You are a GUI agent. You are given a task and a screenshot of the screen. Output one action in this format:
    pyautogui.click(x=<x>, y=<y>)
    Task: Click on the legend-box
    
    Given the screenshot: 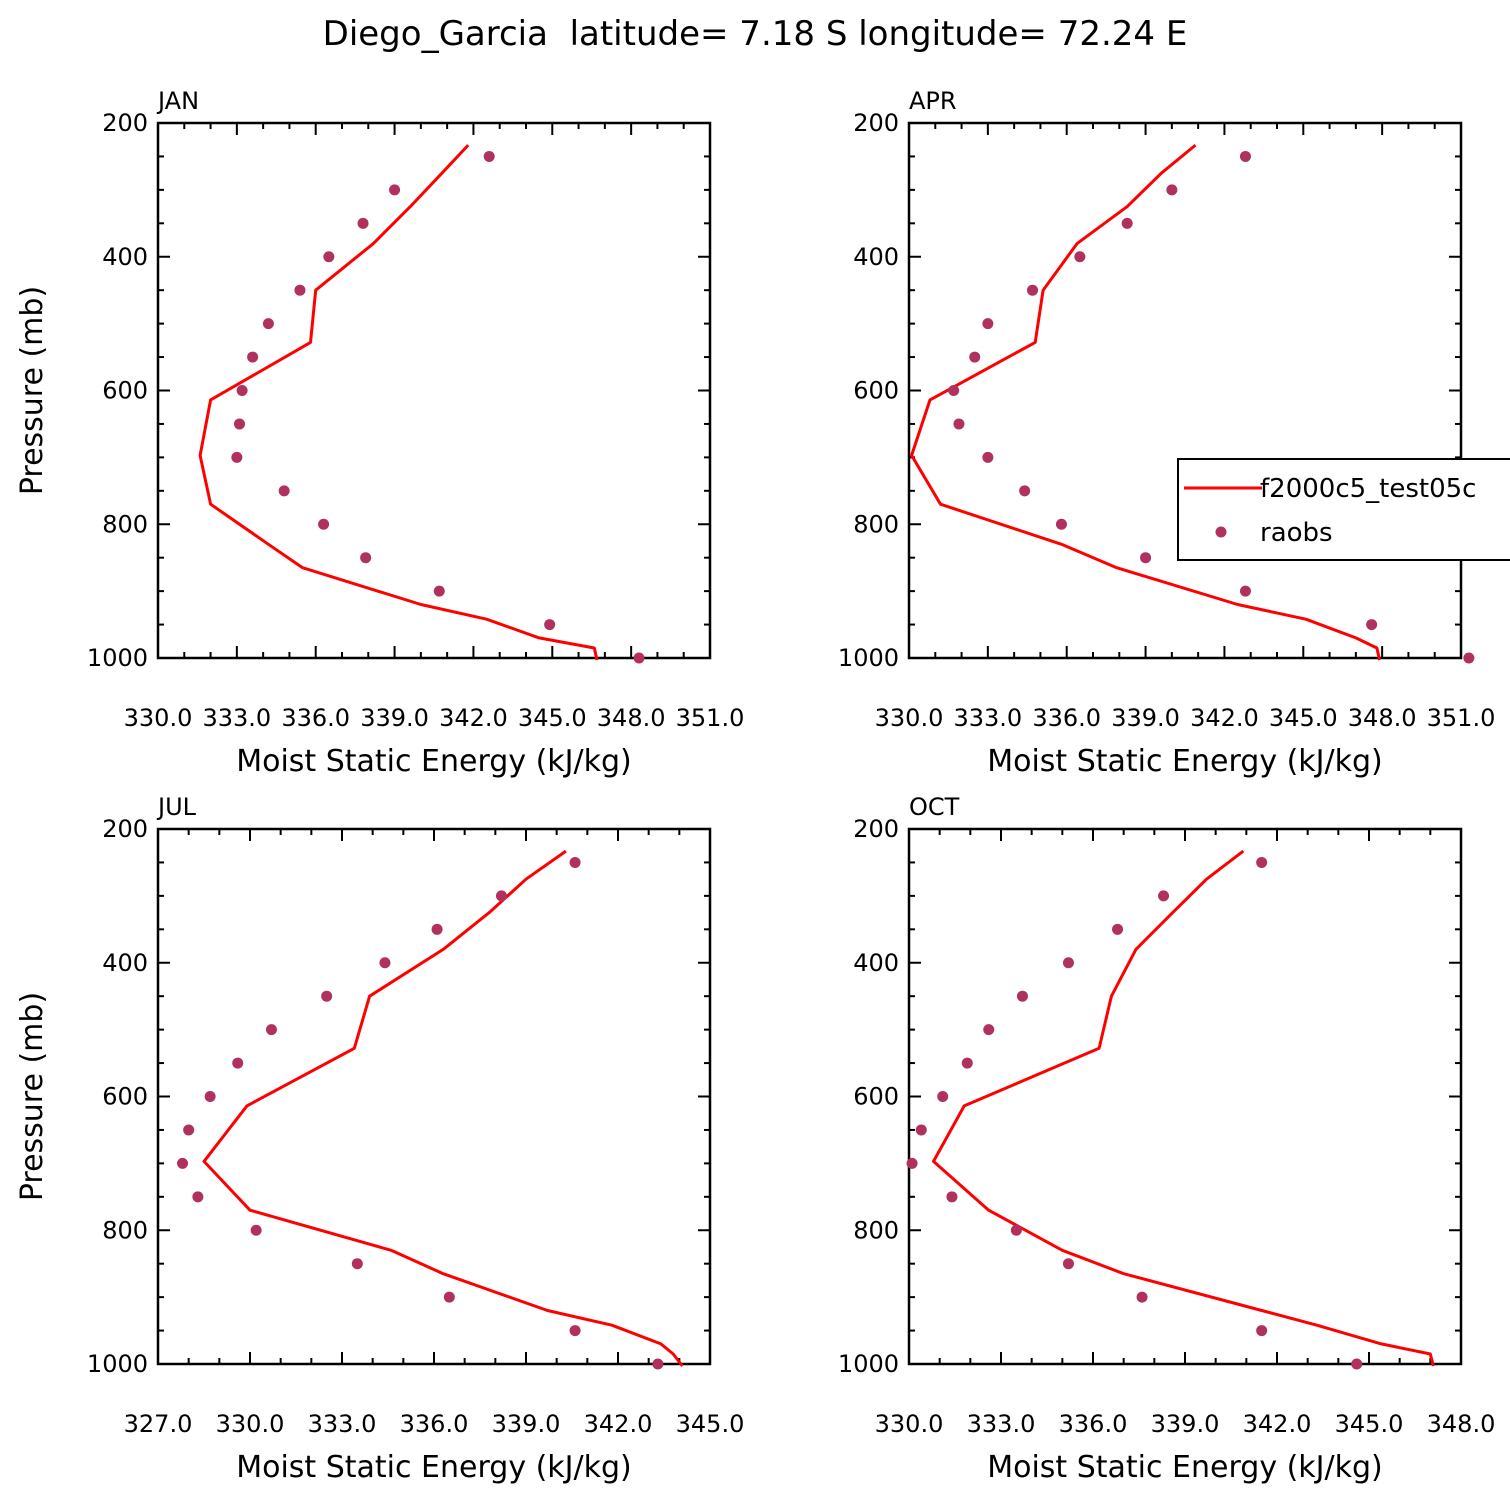 What is the action you would take?
    pyautogui.click(x=1343, y=509)
    